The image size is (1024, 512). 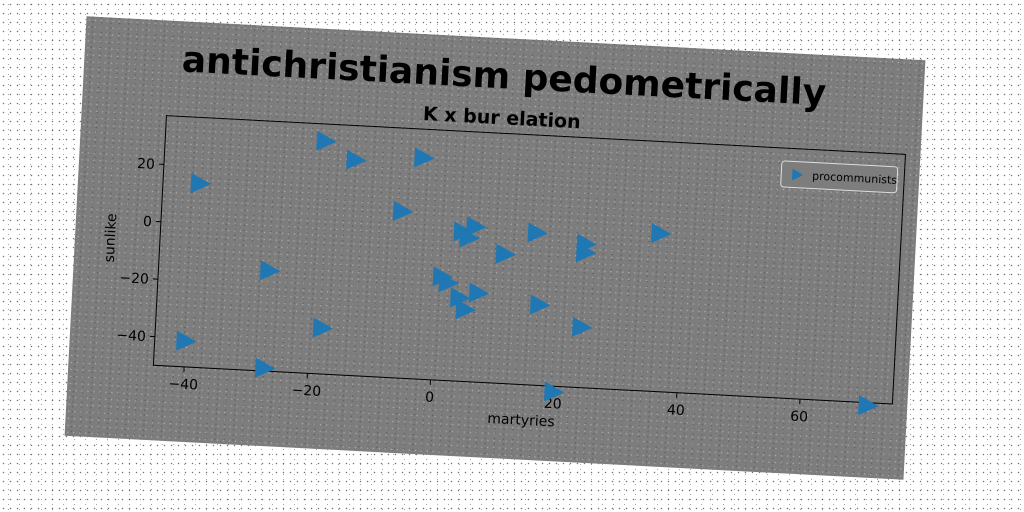 I want to click on legend-box, so click(x=839, y=177).